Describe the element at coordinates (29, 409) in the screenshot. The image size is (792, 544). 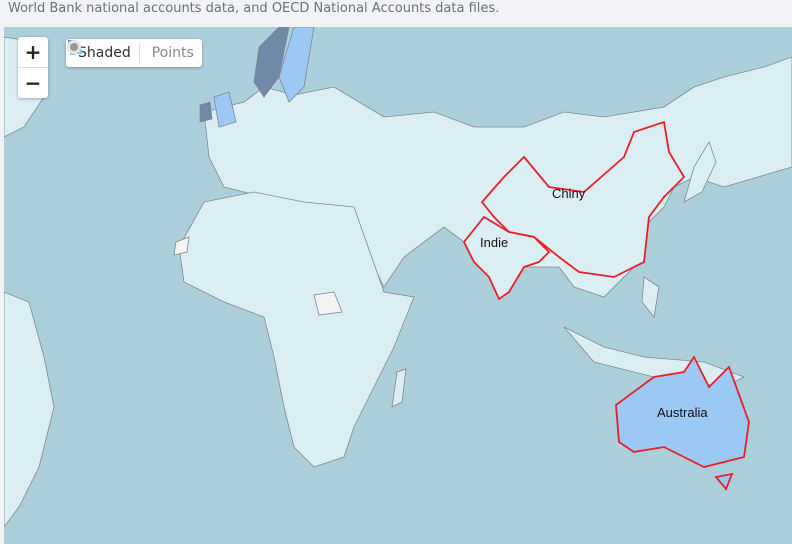
I see `americas-land` at that location.